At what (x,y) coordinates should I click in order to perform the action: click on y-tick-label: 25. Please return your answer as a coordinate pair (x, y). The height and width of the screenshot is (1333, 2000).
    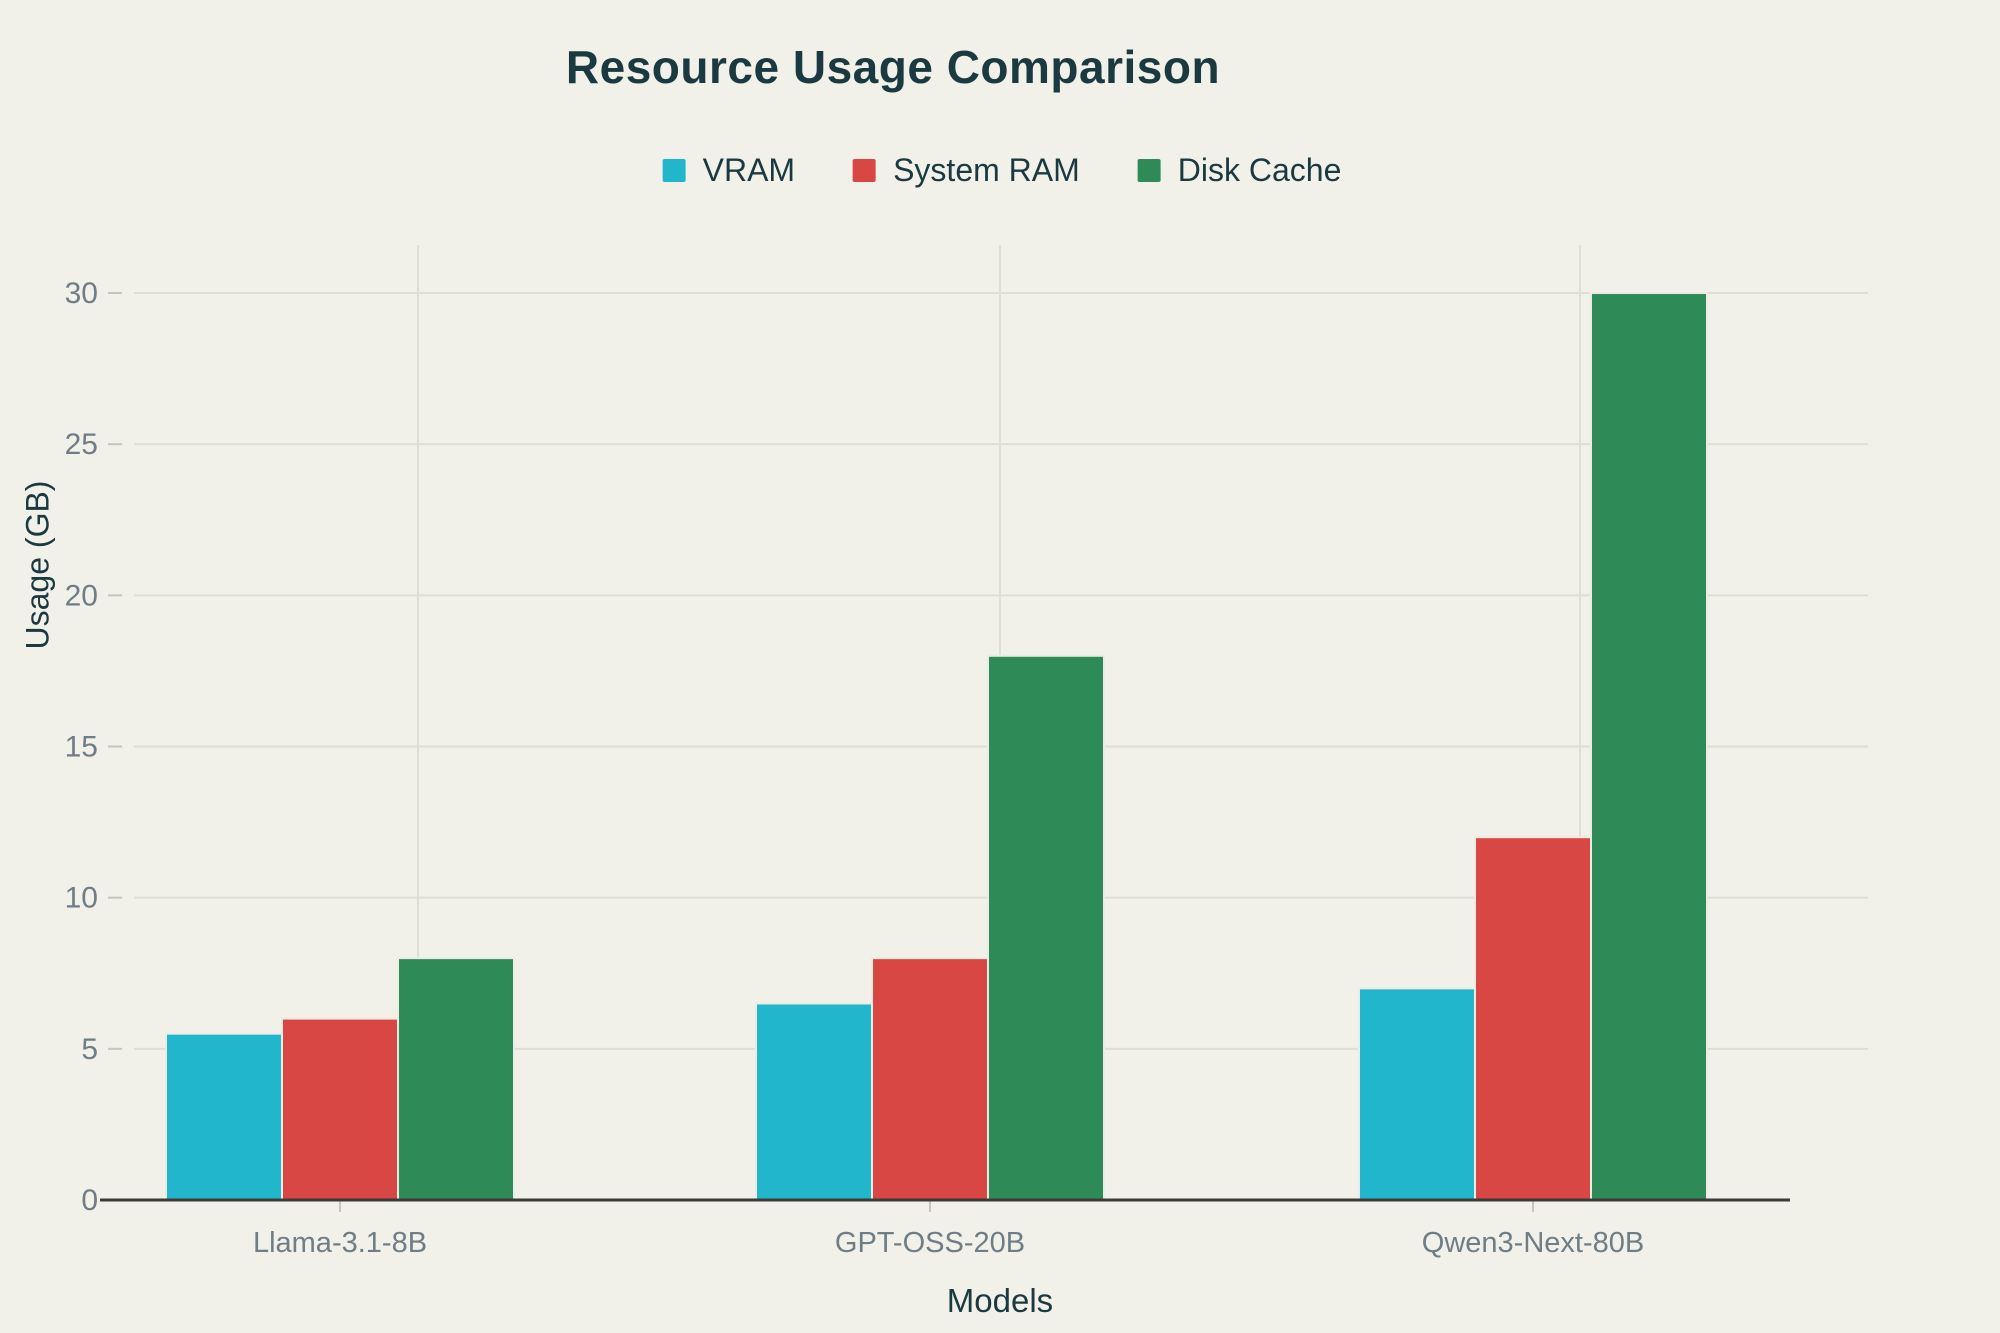
    Looking at the image, I should click on (81, 444).